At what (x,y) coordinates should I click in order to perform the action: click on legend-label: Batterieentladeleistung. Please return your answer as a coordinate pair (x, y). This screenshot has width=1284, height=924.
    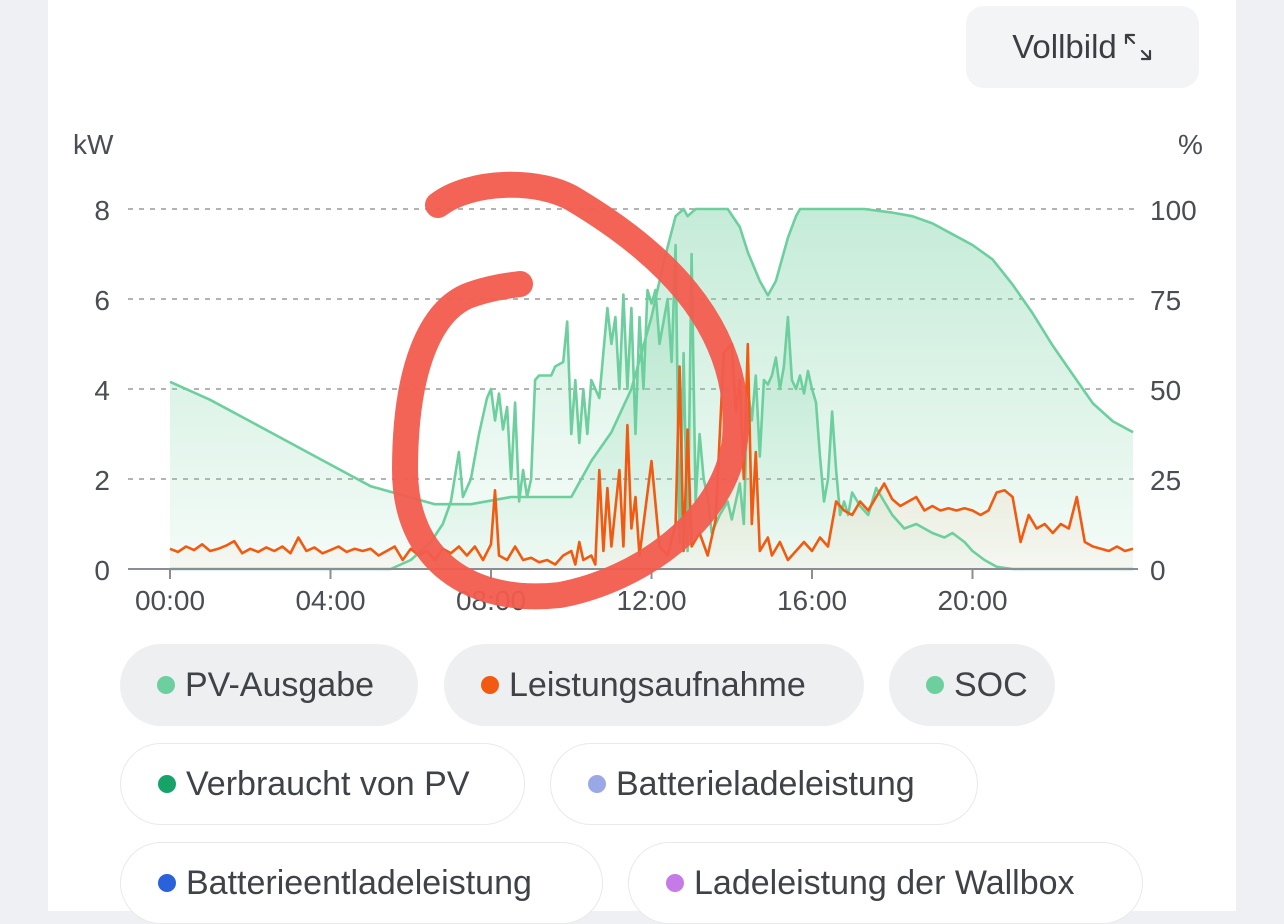
    Looking at the image, I should click on (359, 882).